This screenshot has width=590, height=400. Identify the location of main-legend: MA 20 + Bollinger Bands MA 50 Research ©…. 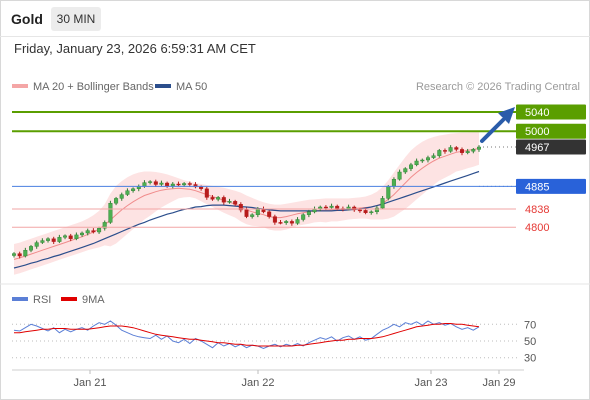
(296, 87).